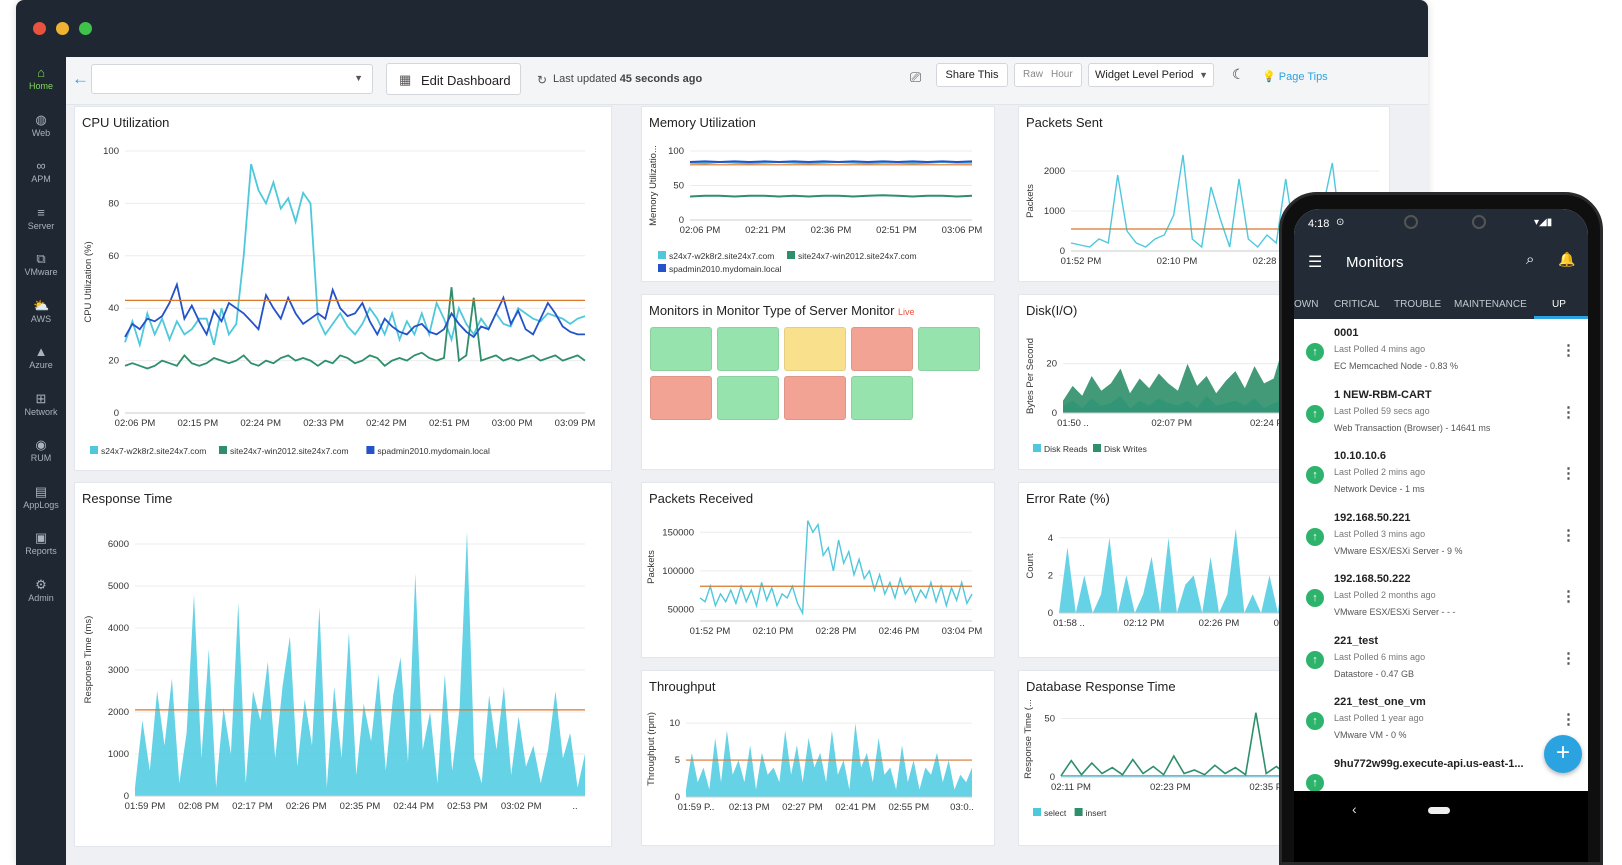  What do you see at coordinates (765, 230) in the screenshot?
I see `x-tick-label: 02:21 PM` at bounding box center [765, 230].